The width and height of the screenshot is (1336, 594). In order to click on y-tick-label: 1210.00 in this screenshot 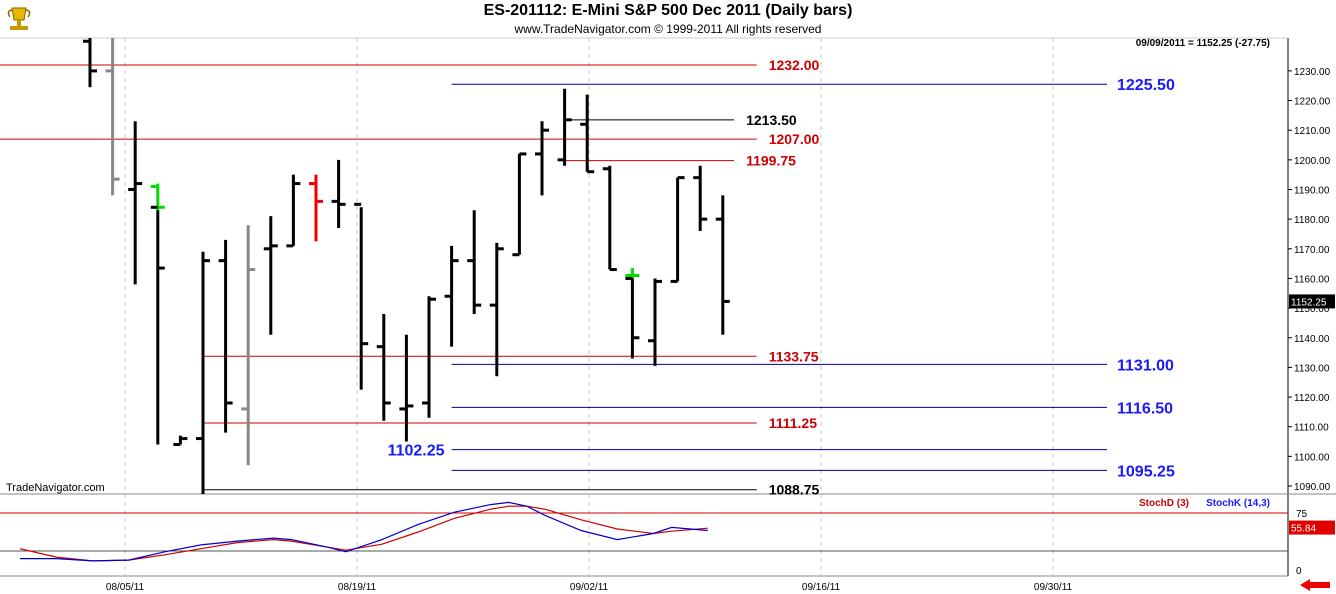, I will do `click(1312, 131)`.